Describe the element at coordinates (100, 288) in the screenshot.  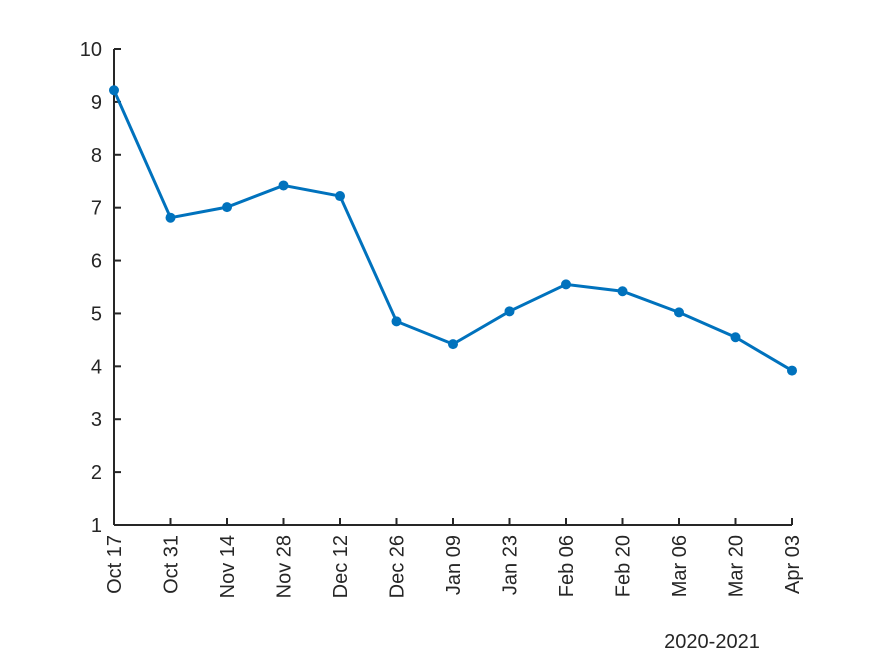
I see `y-axis-ticks: 1 2 3 4 5 6 7 8 9 10` at that location.